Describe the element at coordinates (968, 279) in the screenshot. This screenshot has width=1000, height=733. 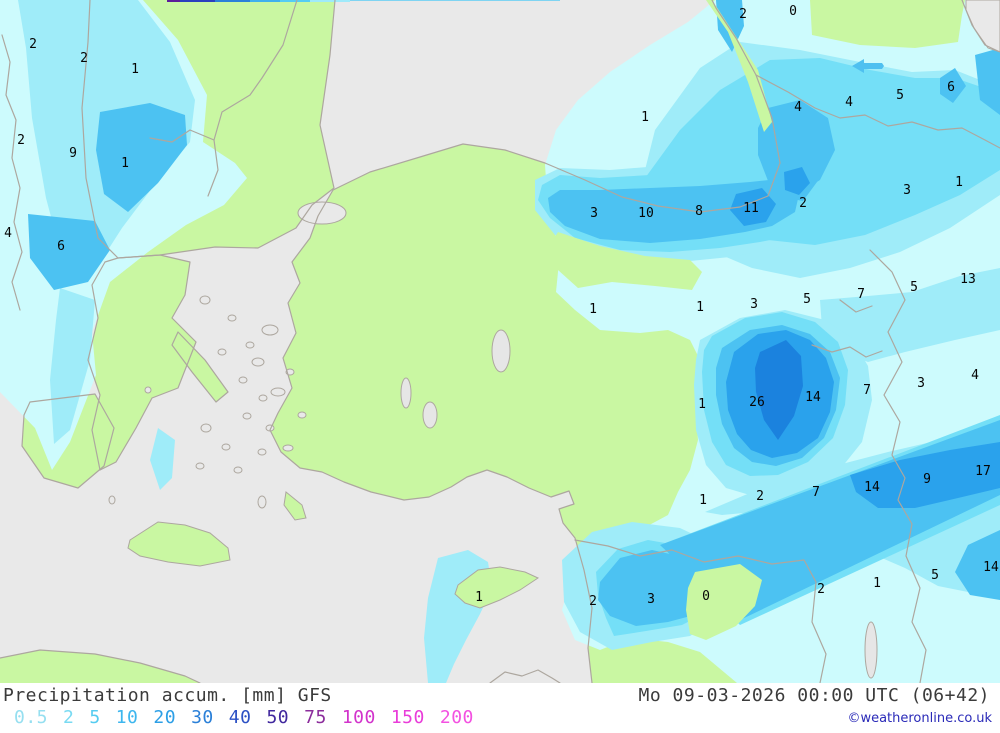
I see `map-value-label: 13` at that location.